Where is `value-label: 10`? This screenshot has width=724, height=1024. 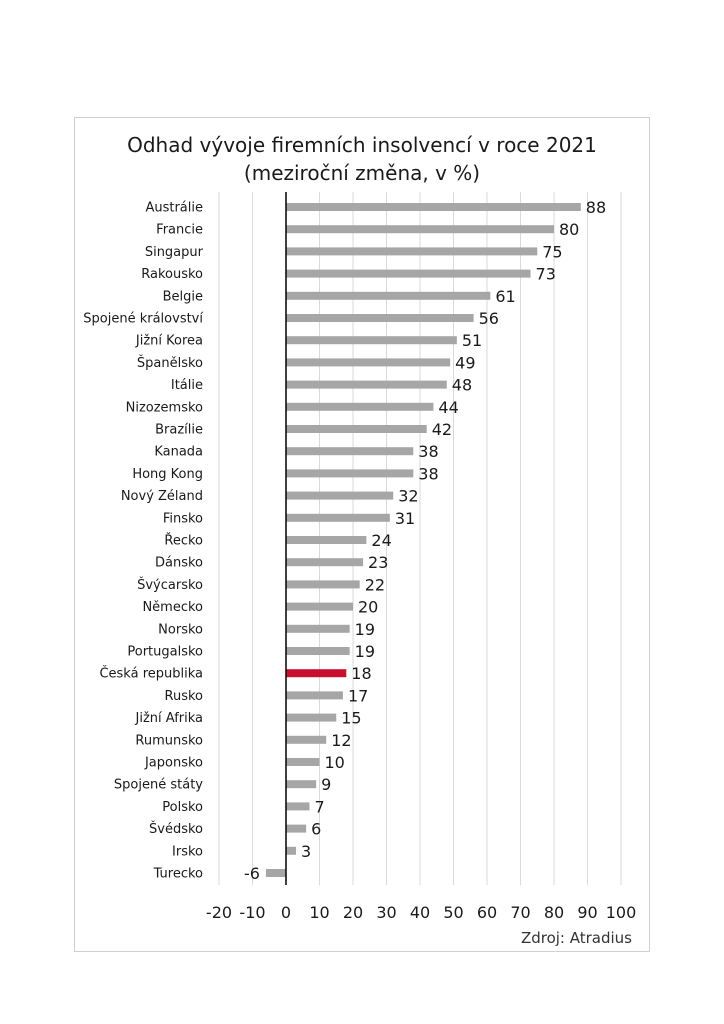
value-label: 10 is located at coordinates (335, 762).